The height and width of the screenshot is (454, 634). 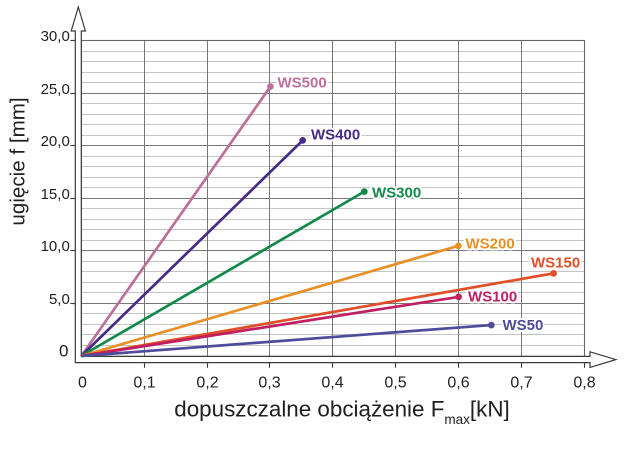 What do you see at coordinates (335, 135) in the screenshot?
I see `svg-text: WS400` at bounding box center [335, 135].